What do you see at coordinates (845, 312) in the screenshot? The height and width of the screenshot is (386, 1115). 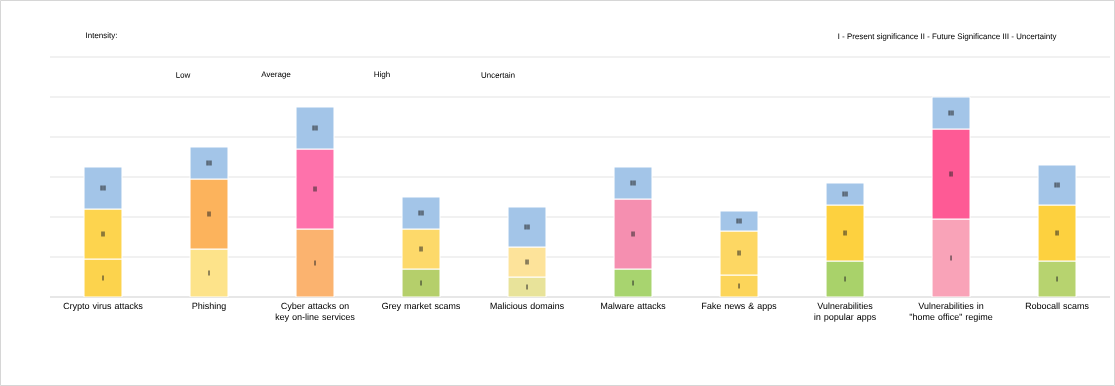 I see `x-tick-label: Vulnerabilities in popular apps` at bounding box center [845, 312].